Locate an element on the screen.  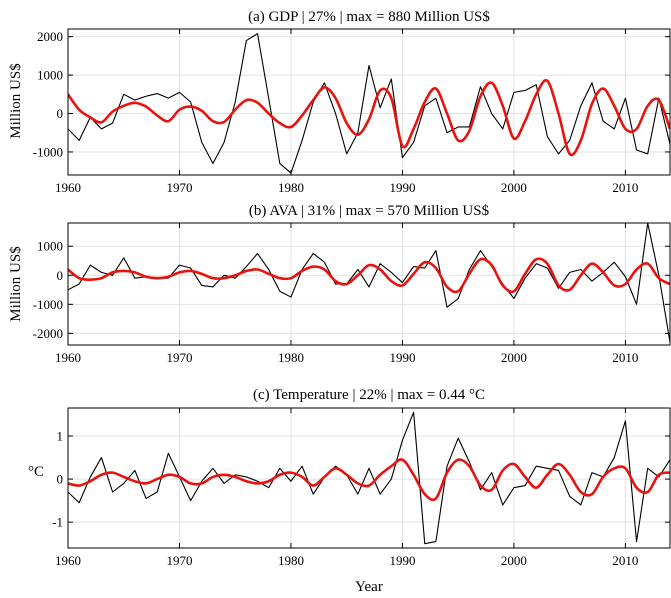
panel-b-ytick-label: -2000 is located at coordinates (48, 333).